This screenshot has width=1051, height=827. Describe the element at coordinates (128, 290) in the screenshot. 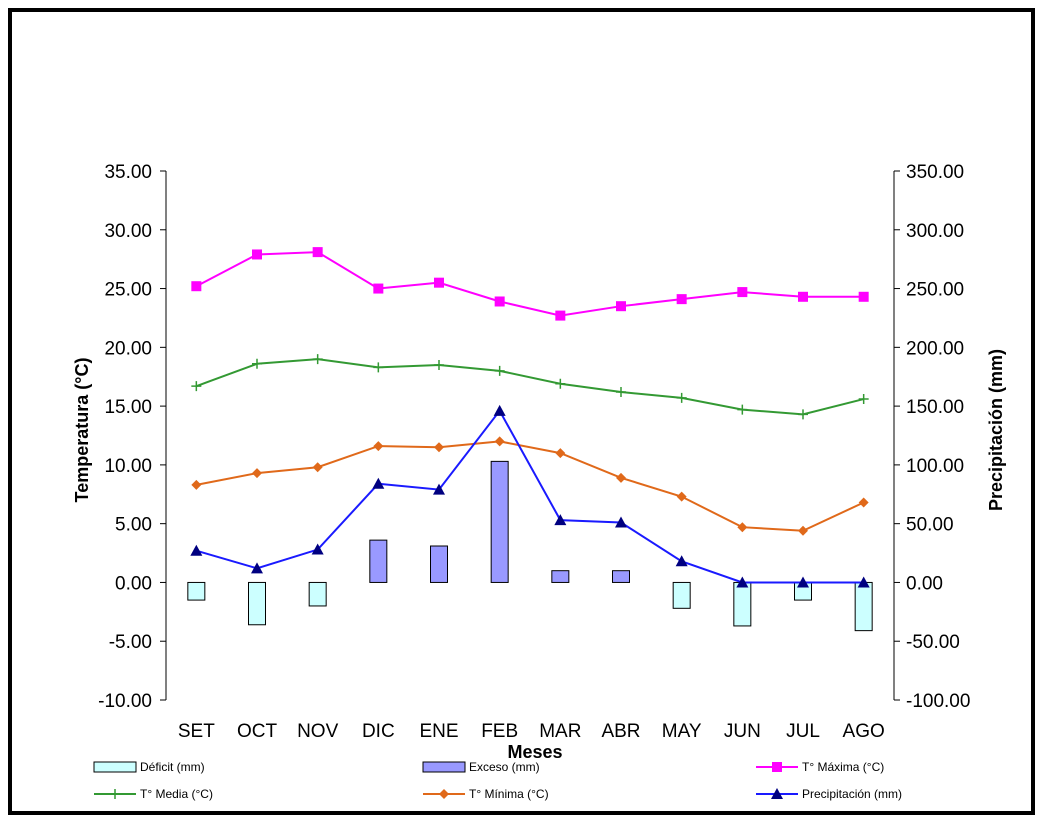

I see `y-left-tick-label: 25.00` at that location.